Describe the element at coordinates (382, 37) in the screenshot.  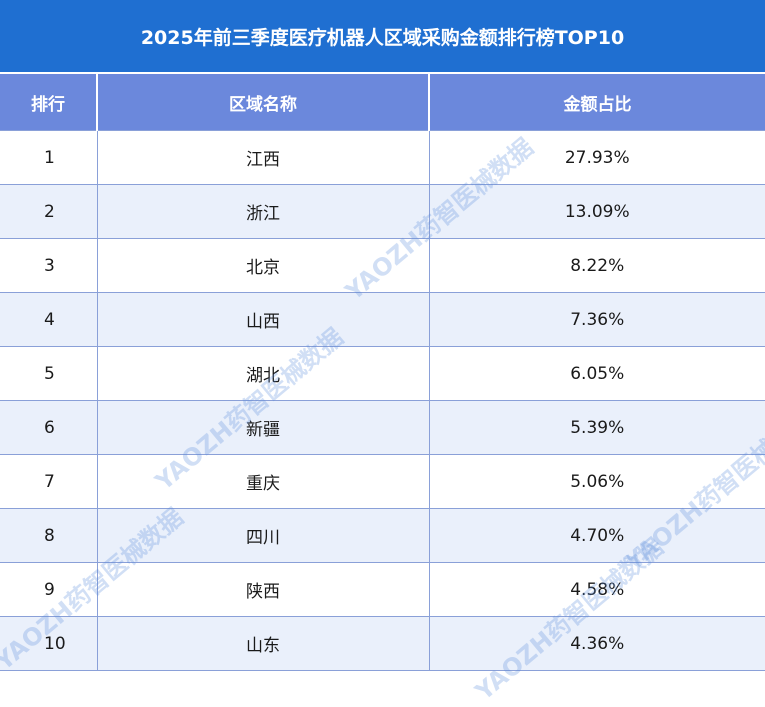
I see `table-title: 2025年前三季度医疗机器人区域采购金额排行榜TOP10` at that location.